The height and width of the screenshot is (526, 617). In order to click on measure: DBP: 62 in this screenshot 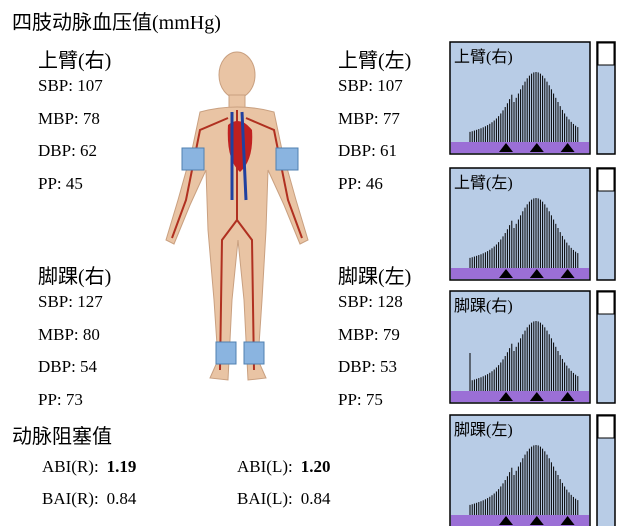, I will do `click(68, 150)`.